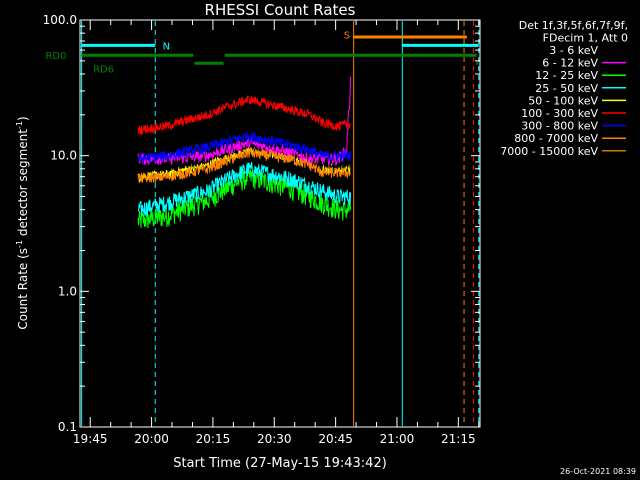 The image size is (640, 480). What do you see at coordinates (244, 165) in the screenshot?
I see `series-line-800-7000kev` at bounding box center [244, 165].